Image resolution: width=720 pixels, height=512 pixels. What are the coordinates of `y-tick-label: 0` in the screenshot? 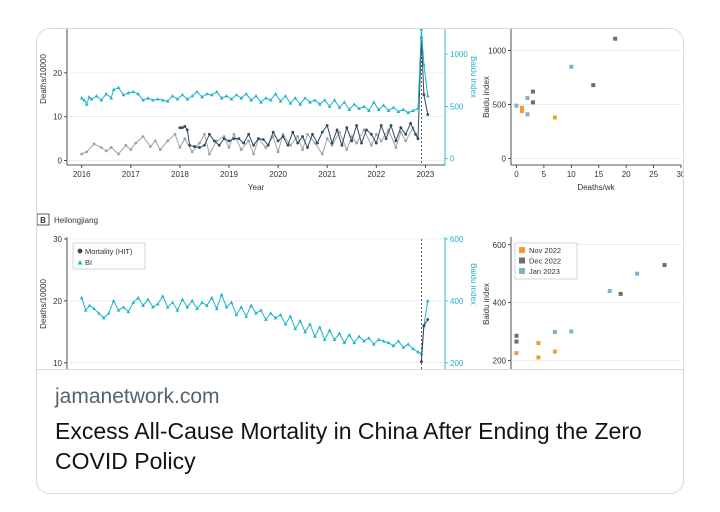 It's located at (60, 161).